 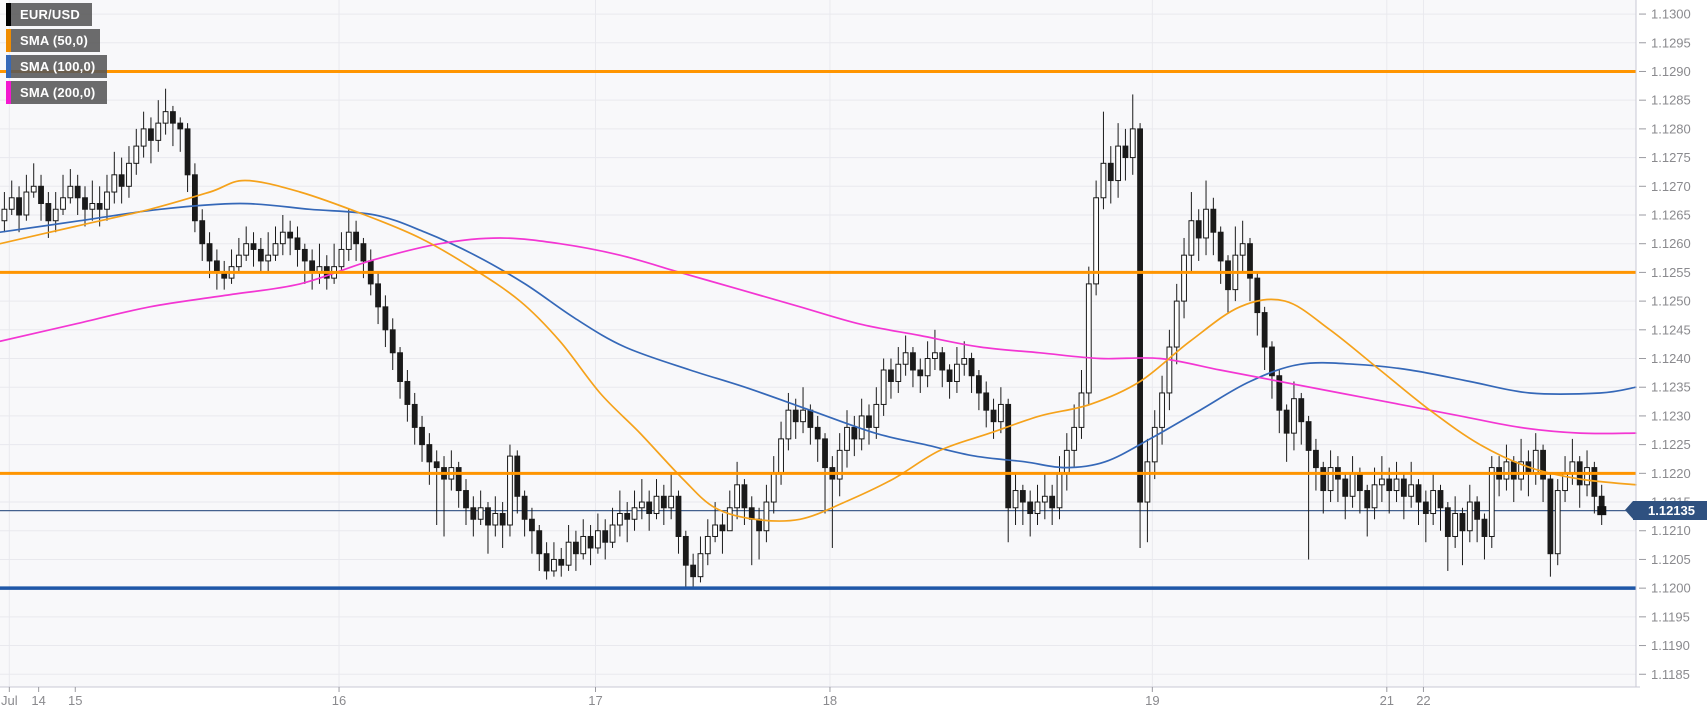 What do you see at coordinates (8, 66) in the screenshot?
I see `sma100-accent-bar` at bounding box center [8, 66].